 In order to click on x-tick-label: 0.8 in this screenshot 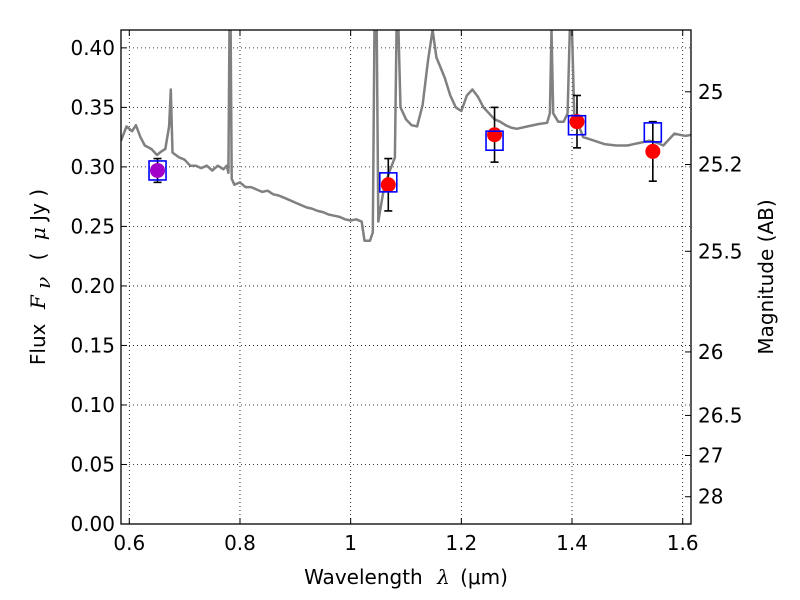, I will do `click(240, 543)`.